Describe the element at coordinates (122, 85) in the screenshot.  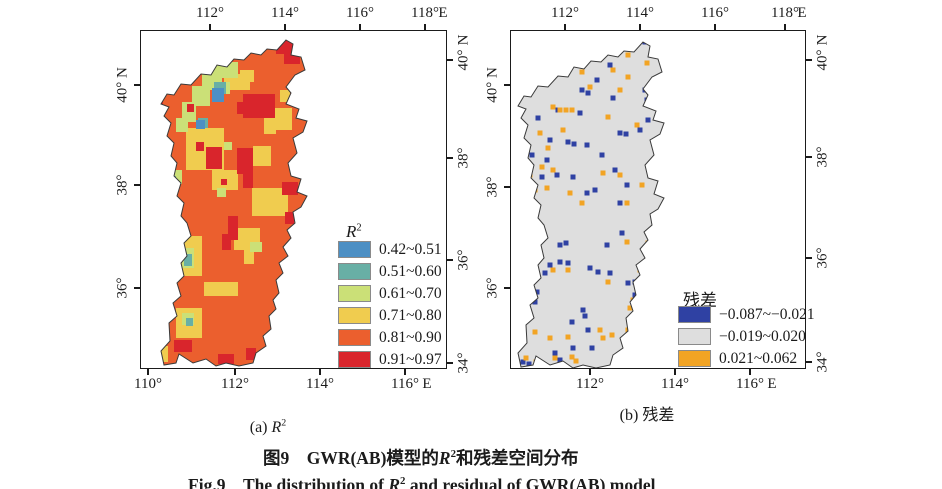
I see `axis-label: 40° N` at that location.